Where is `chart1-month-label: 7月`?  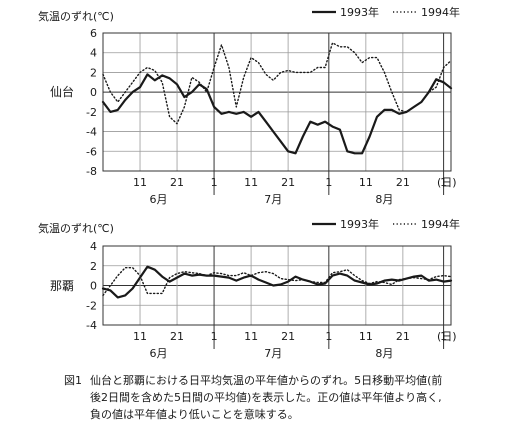 chart1-month-label: 7月 is located at coordinates (273, 199).